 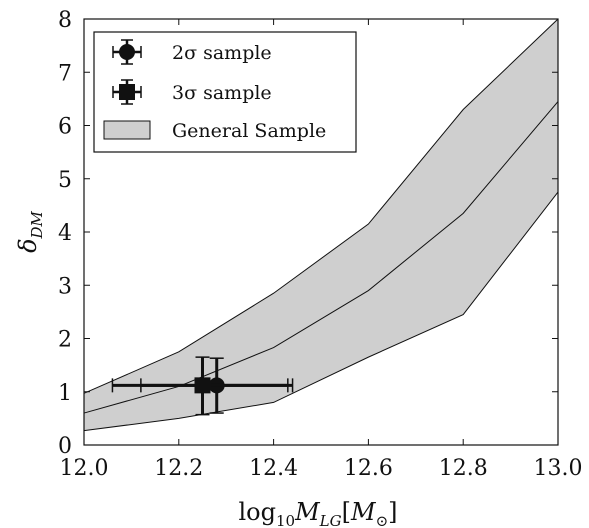 What do you see at coordinates (249, 131) in the screenshot?
I see `legend-label: General Sample` at bounding box center [249, 131].